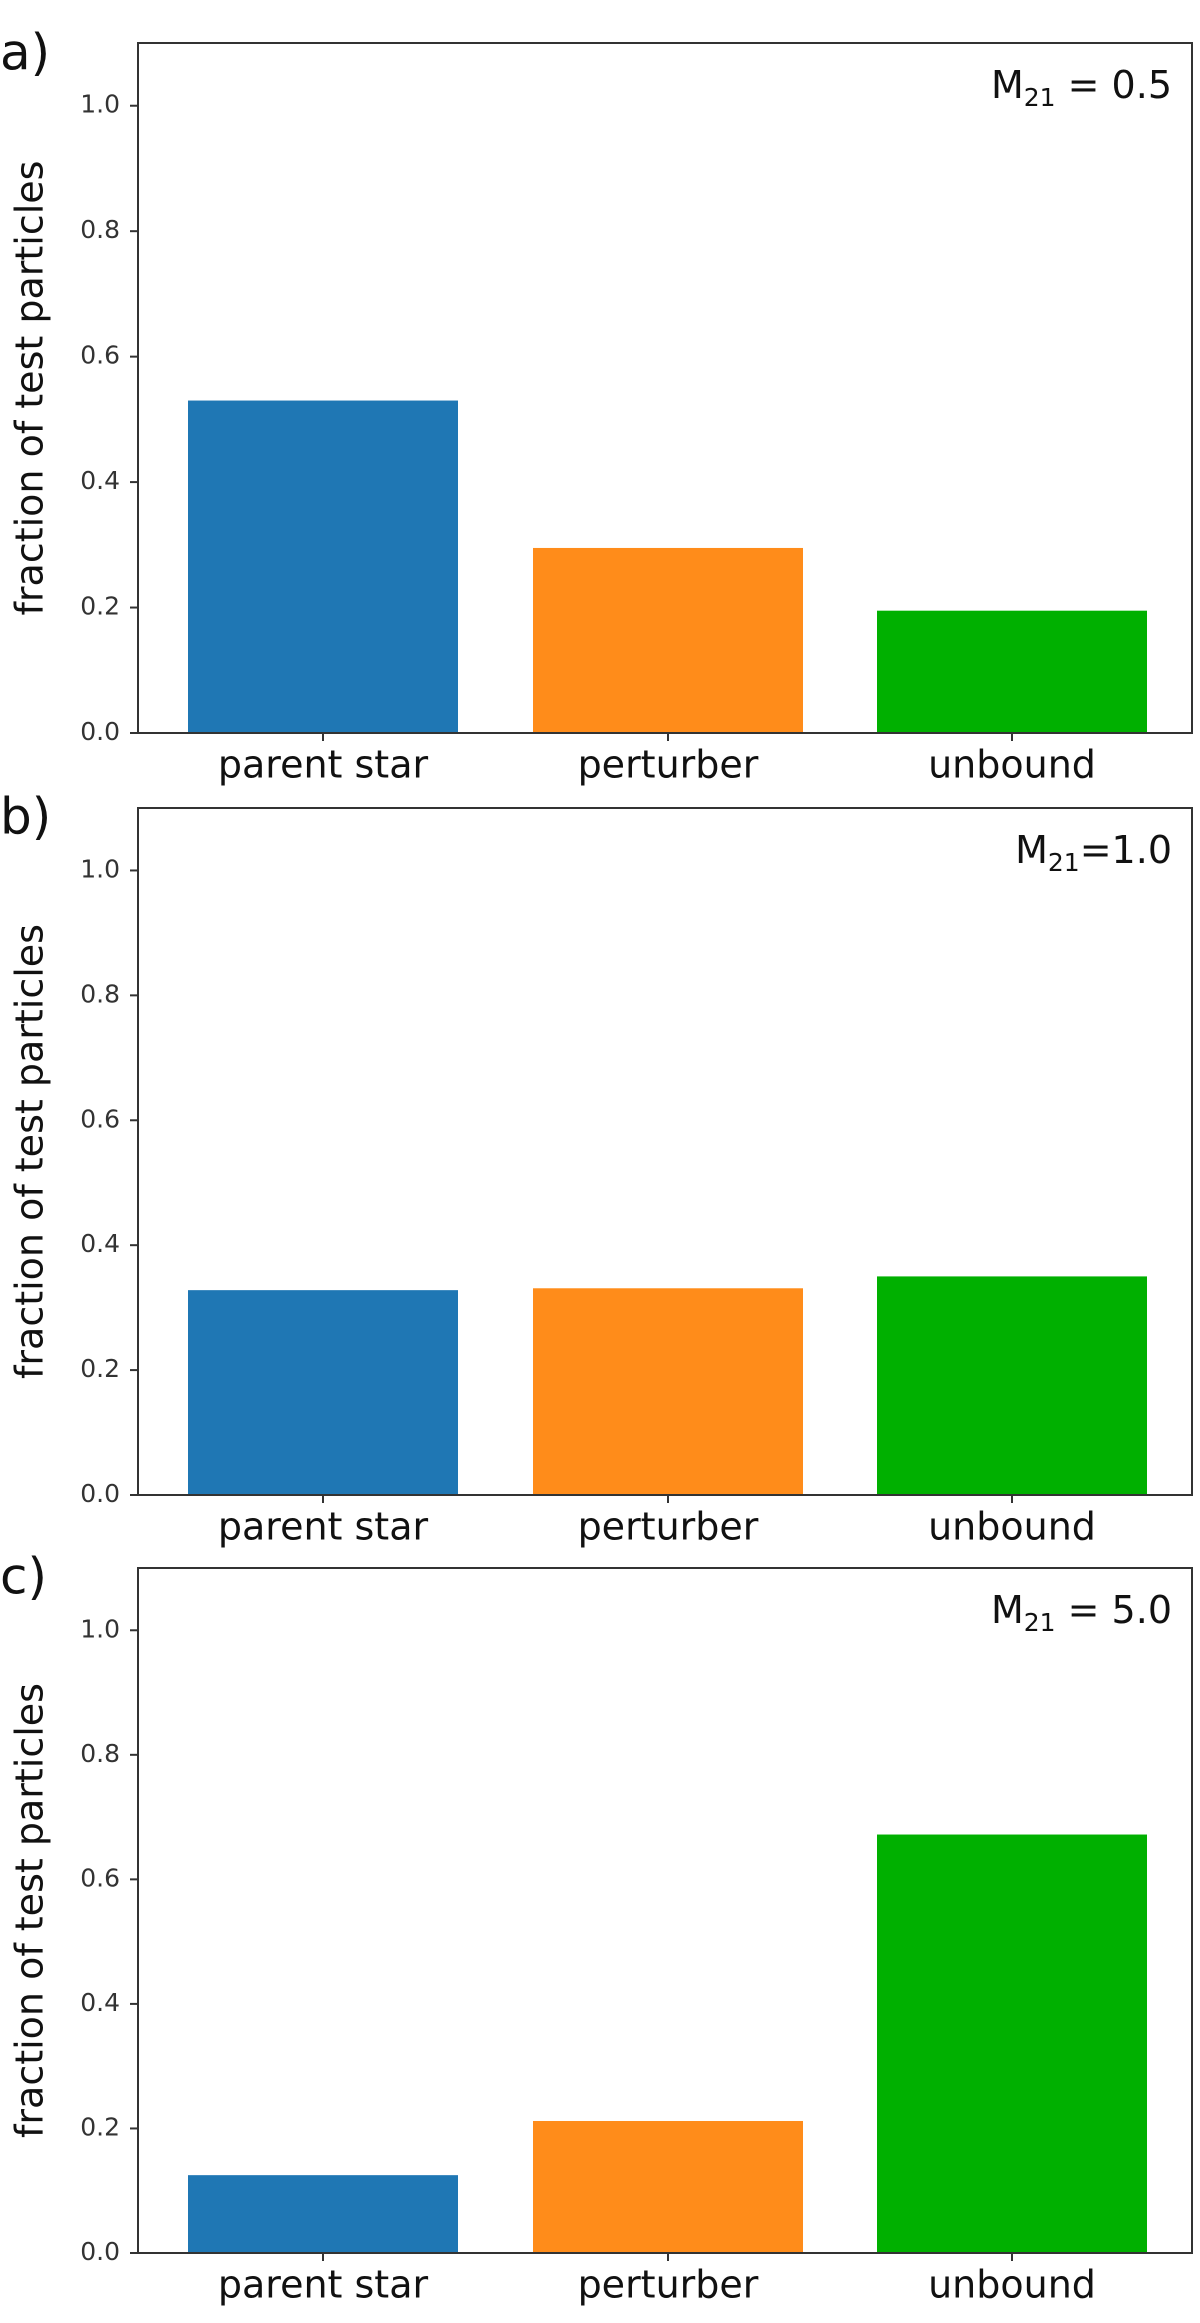 Image resolution: width=1200 pixels, height=2323 pixels. Describe the element at coordinates (1093, 852) in the screenshot. I see `mass-ratio-annotation: M21=1.0` at that location.